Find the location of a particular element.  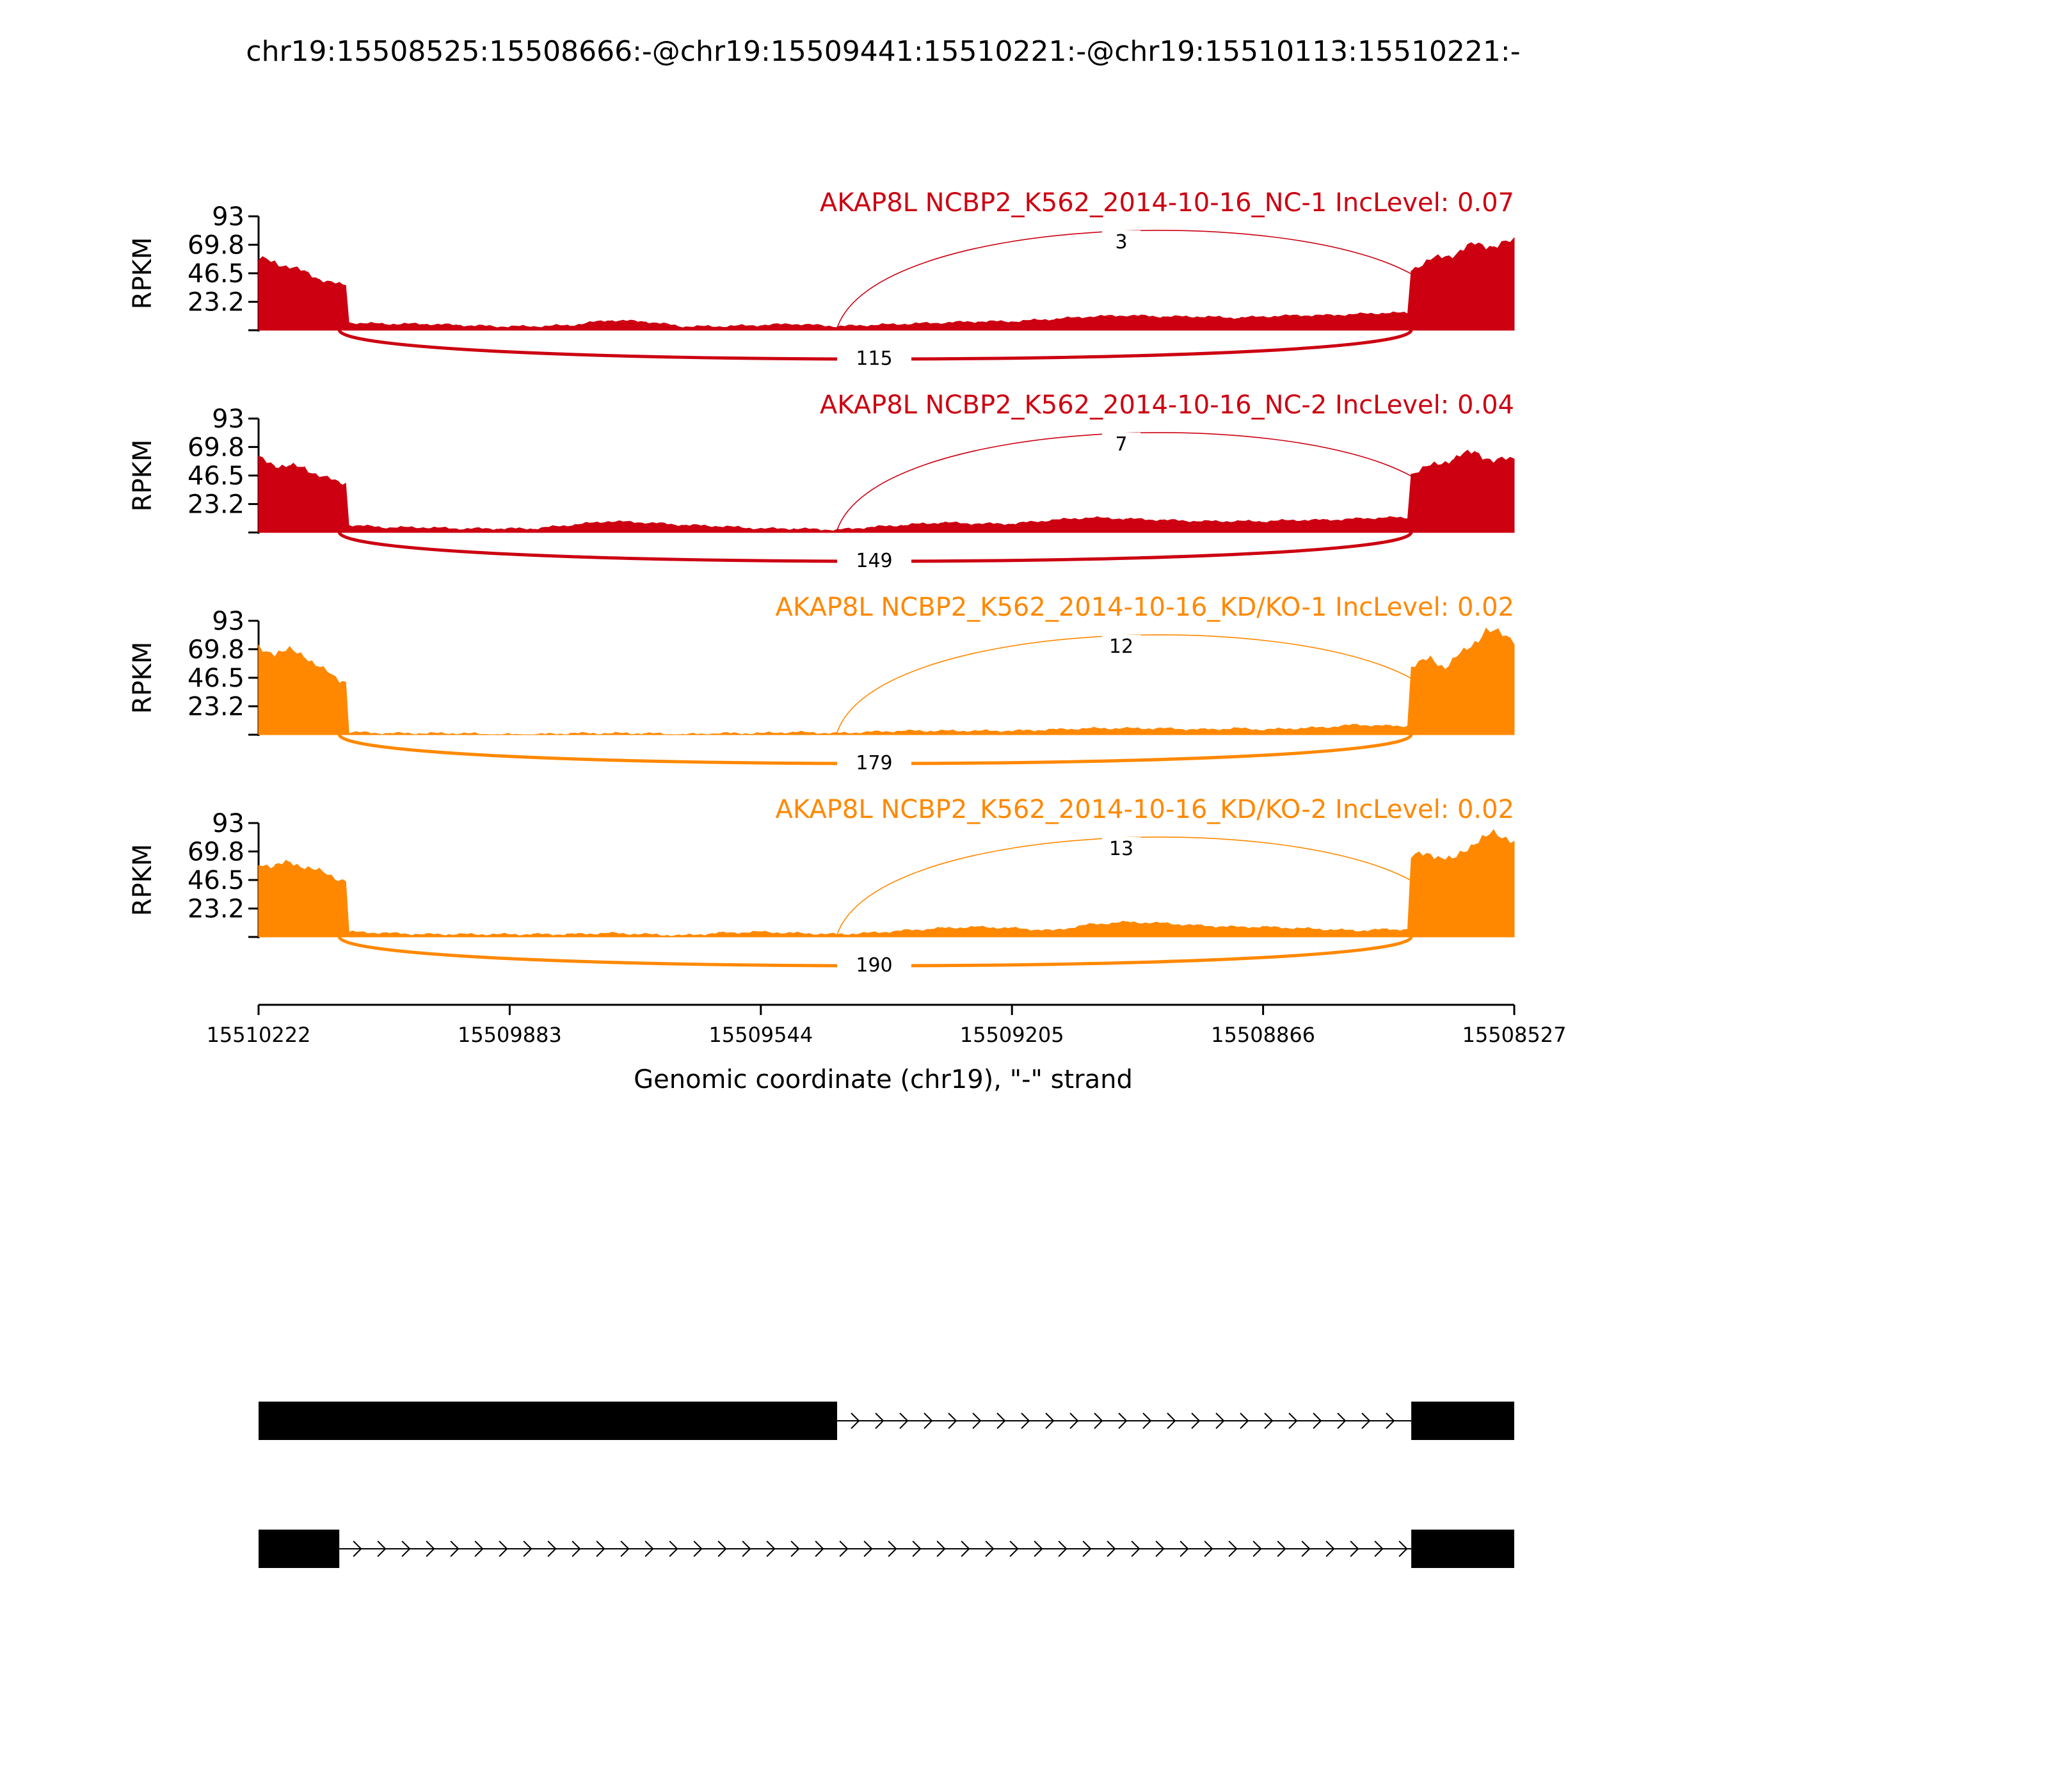

skipping-junction-count: 190 is located at coordinates (874, 965).